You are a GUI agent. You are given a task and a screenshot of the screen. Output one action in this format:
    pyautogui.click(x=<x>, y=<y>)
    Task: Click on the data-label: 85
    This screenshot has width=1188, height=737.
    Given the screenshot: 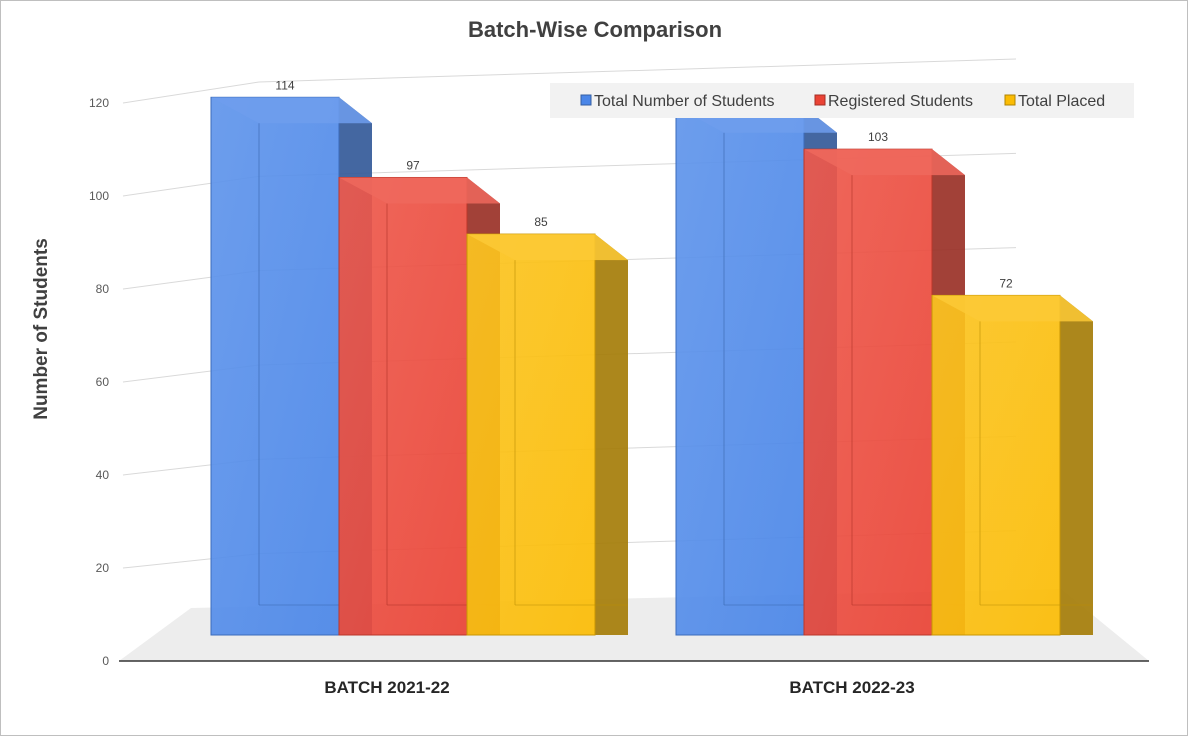 What is the action you would take?
    pyautogui.click(x=541, y=222)
    